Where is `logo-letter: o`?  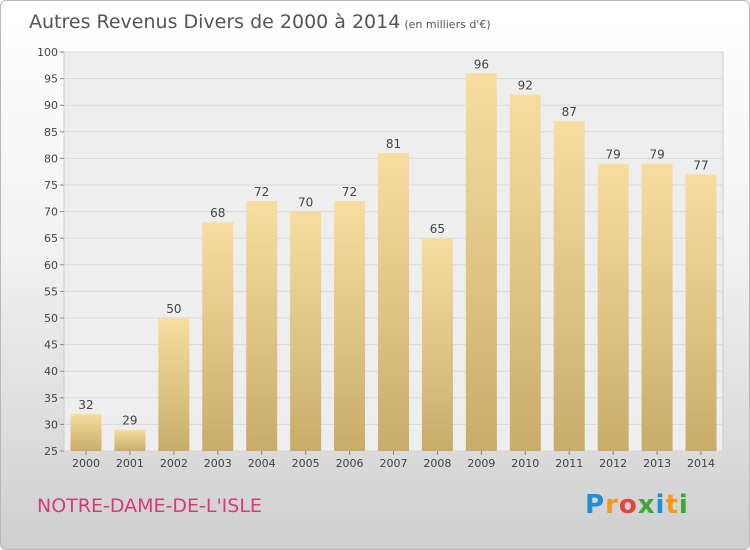 logo-letter: o is located at coordinates (628, 505).